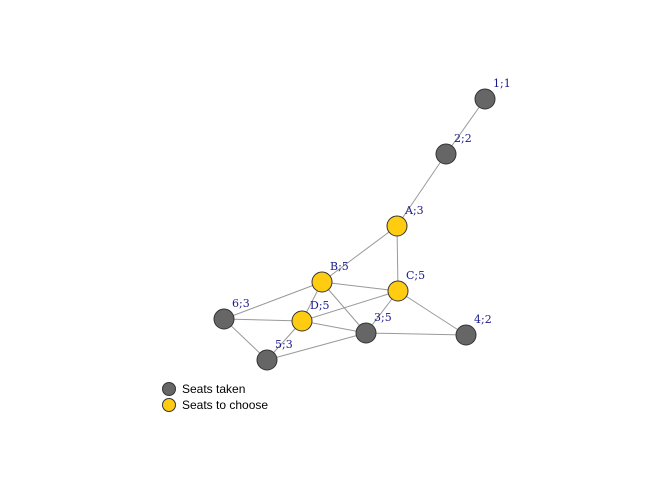 Image resolution: width=672 pixels, height=480 pixels. Describe the element at coordinates (339, 266) in the screenshot. I see `node-label-B: B;5` at that location.